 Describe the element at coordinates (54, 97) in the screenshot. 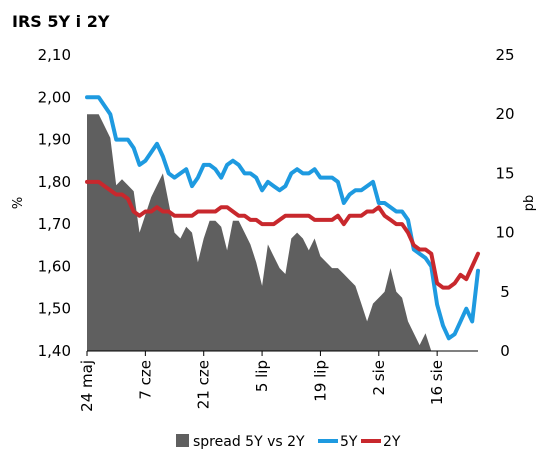

I see `y-left-tick-label: 2,00` at that location.